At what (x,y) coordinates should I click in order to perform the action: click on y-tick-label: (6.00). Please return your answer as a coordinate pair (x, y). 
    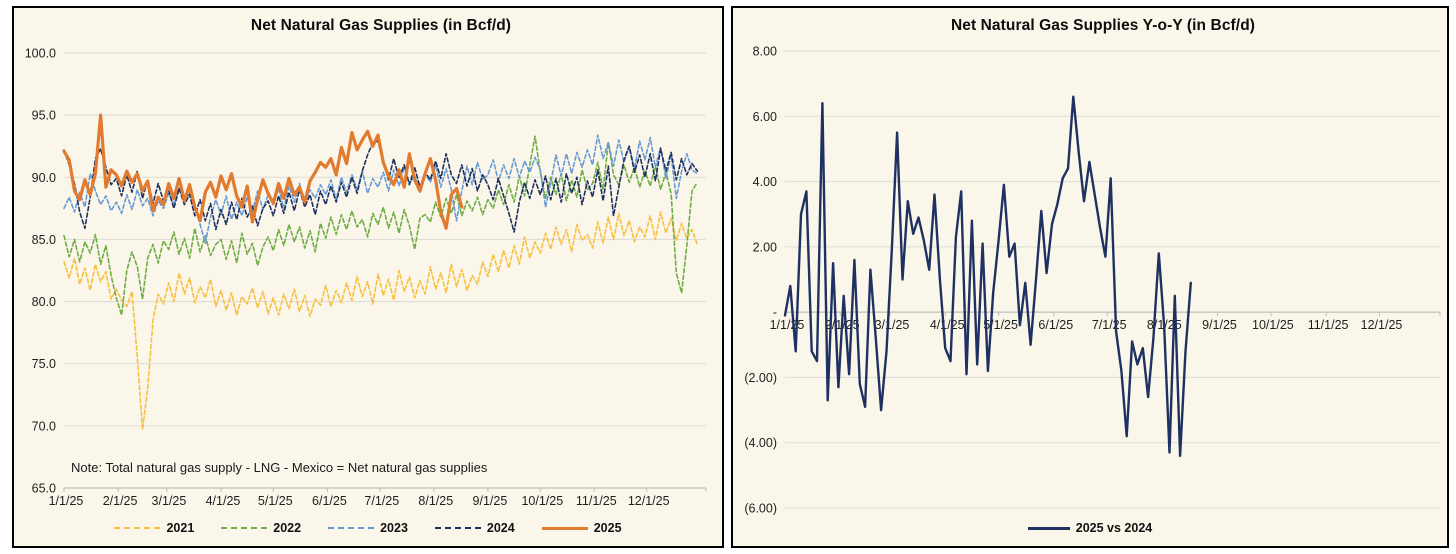
    Looking at the image, I should click on (760, 509).